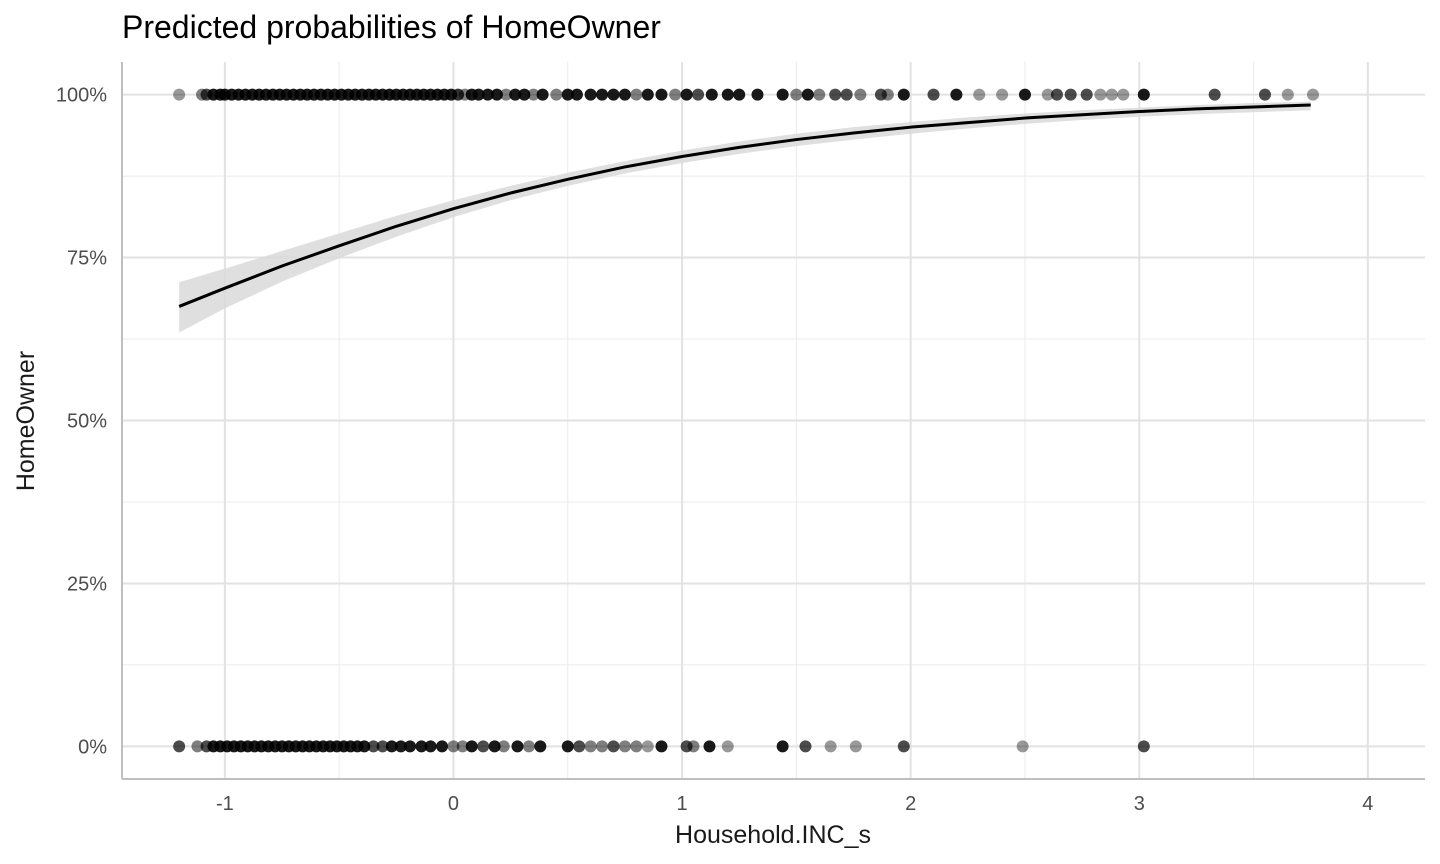 This screenshot has height=864, width=1440. Describe the element at coordinates (794, 804) in the screenshot. I see `x-tick-labels: -1 0 1 2 3 4` at that location.